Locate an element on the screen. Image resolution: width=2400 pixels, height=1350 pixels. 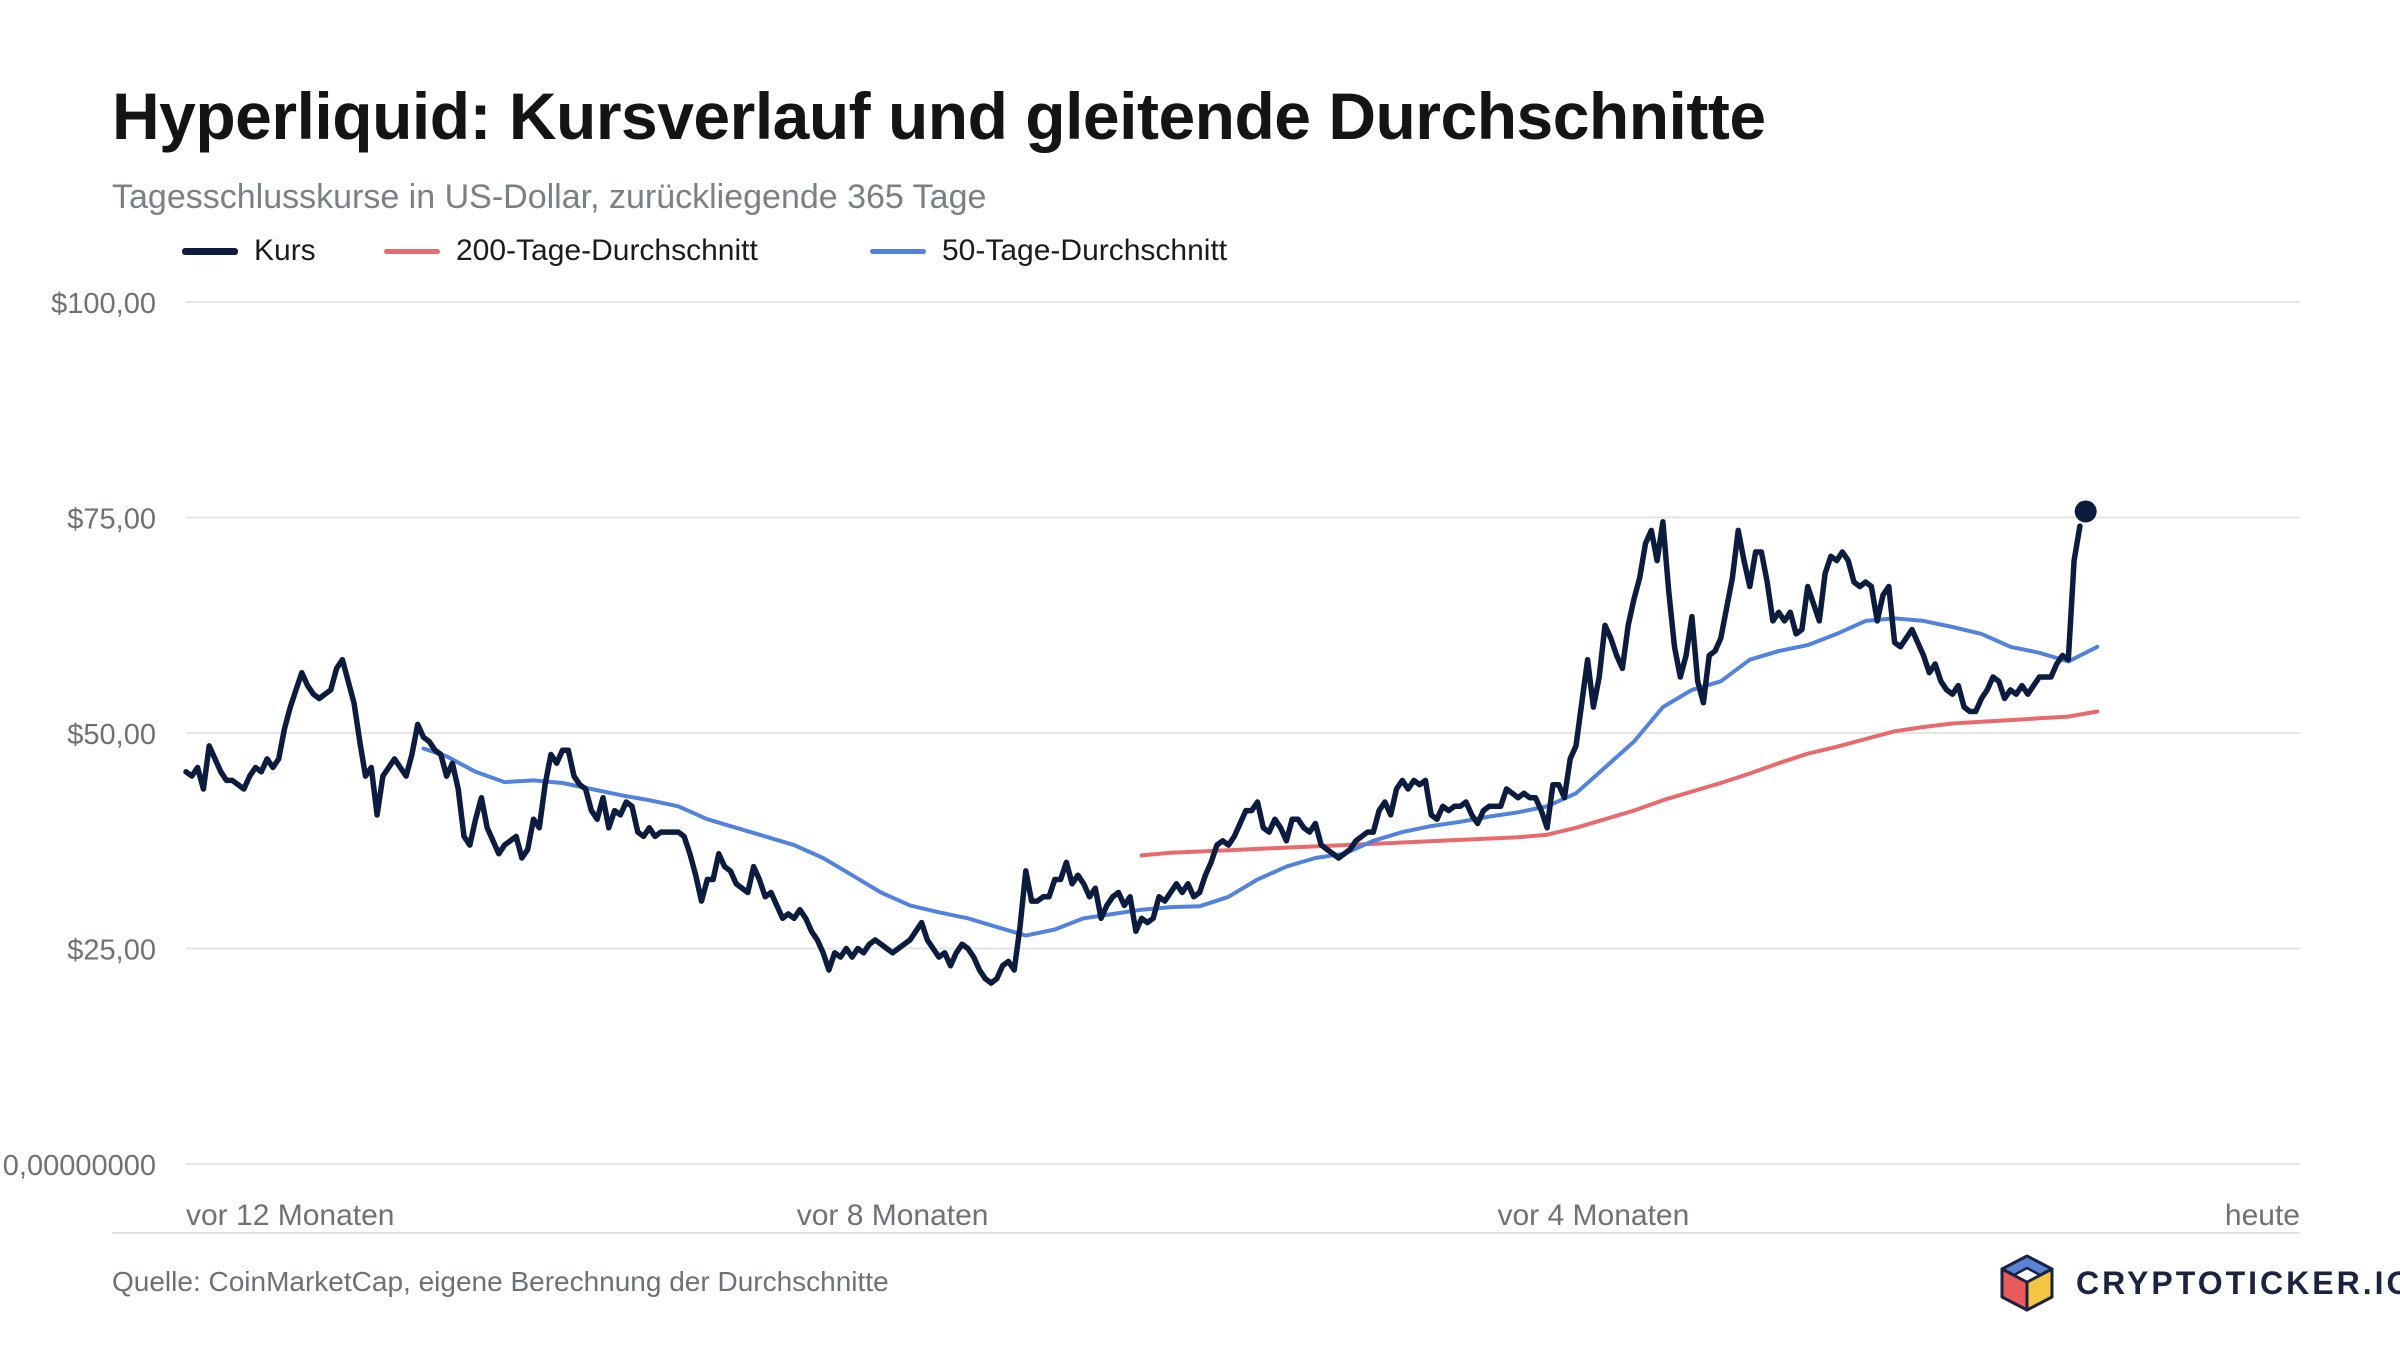
legend-item-kurs: Kurs is located at coordinates (249, 251).